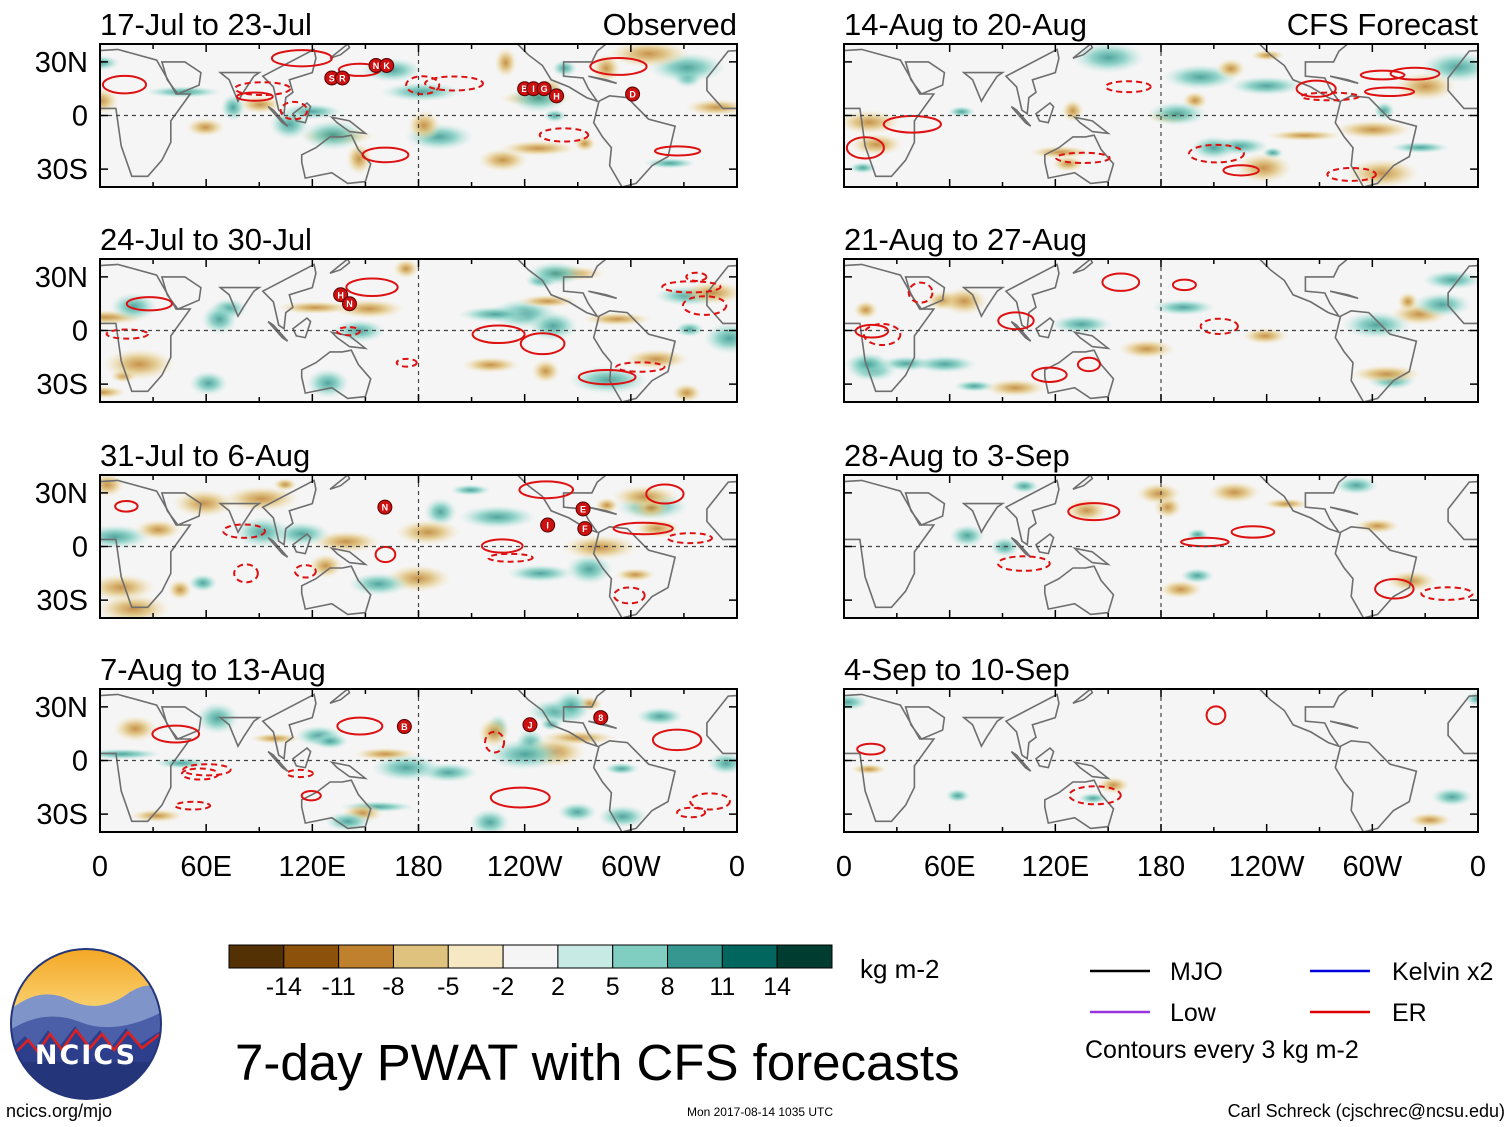  What do you see at coordinates (206, 239) in the screenshot?
I see `panel-title: 24-Jul to 30-Jul` at bounding box center [206, 239].